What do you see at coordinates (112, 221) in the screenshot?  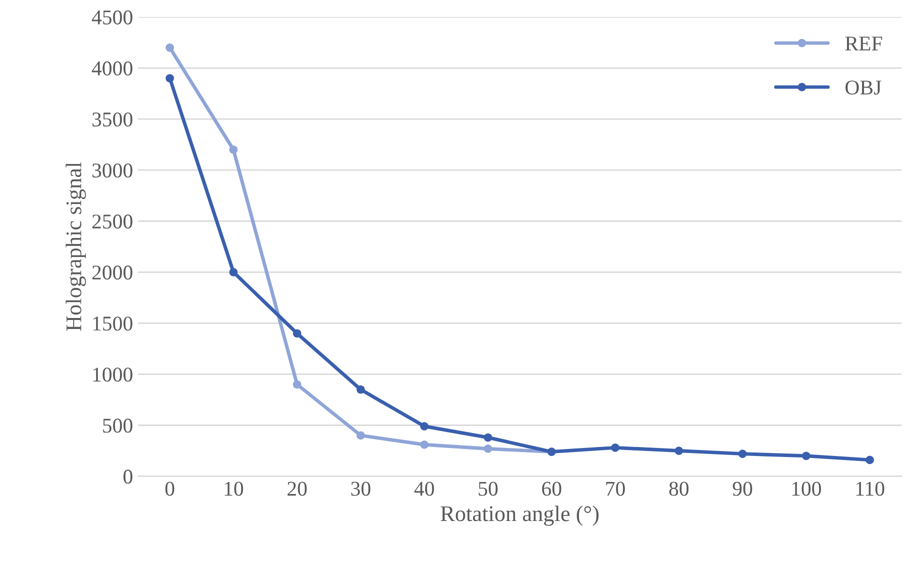 I see `y-tick-label: 2500` at bounding box center [112, 221].